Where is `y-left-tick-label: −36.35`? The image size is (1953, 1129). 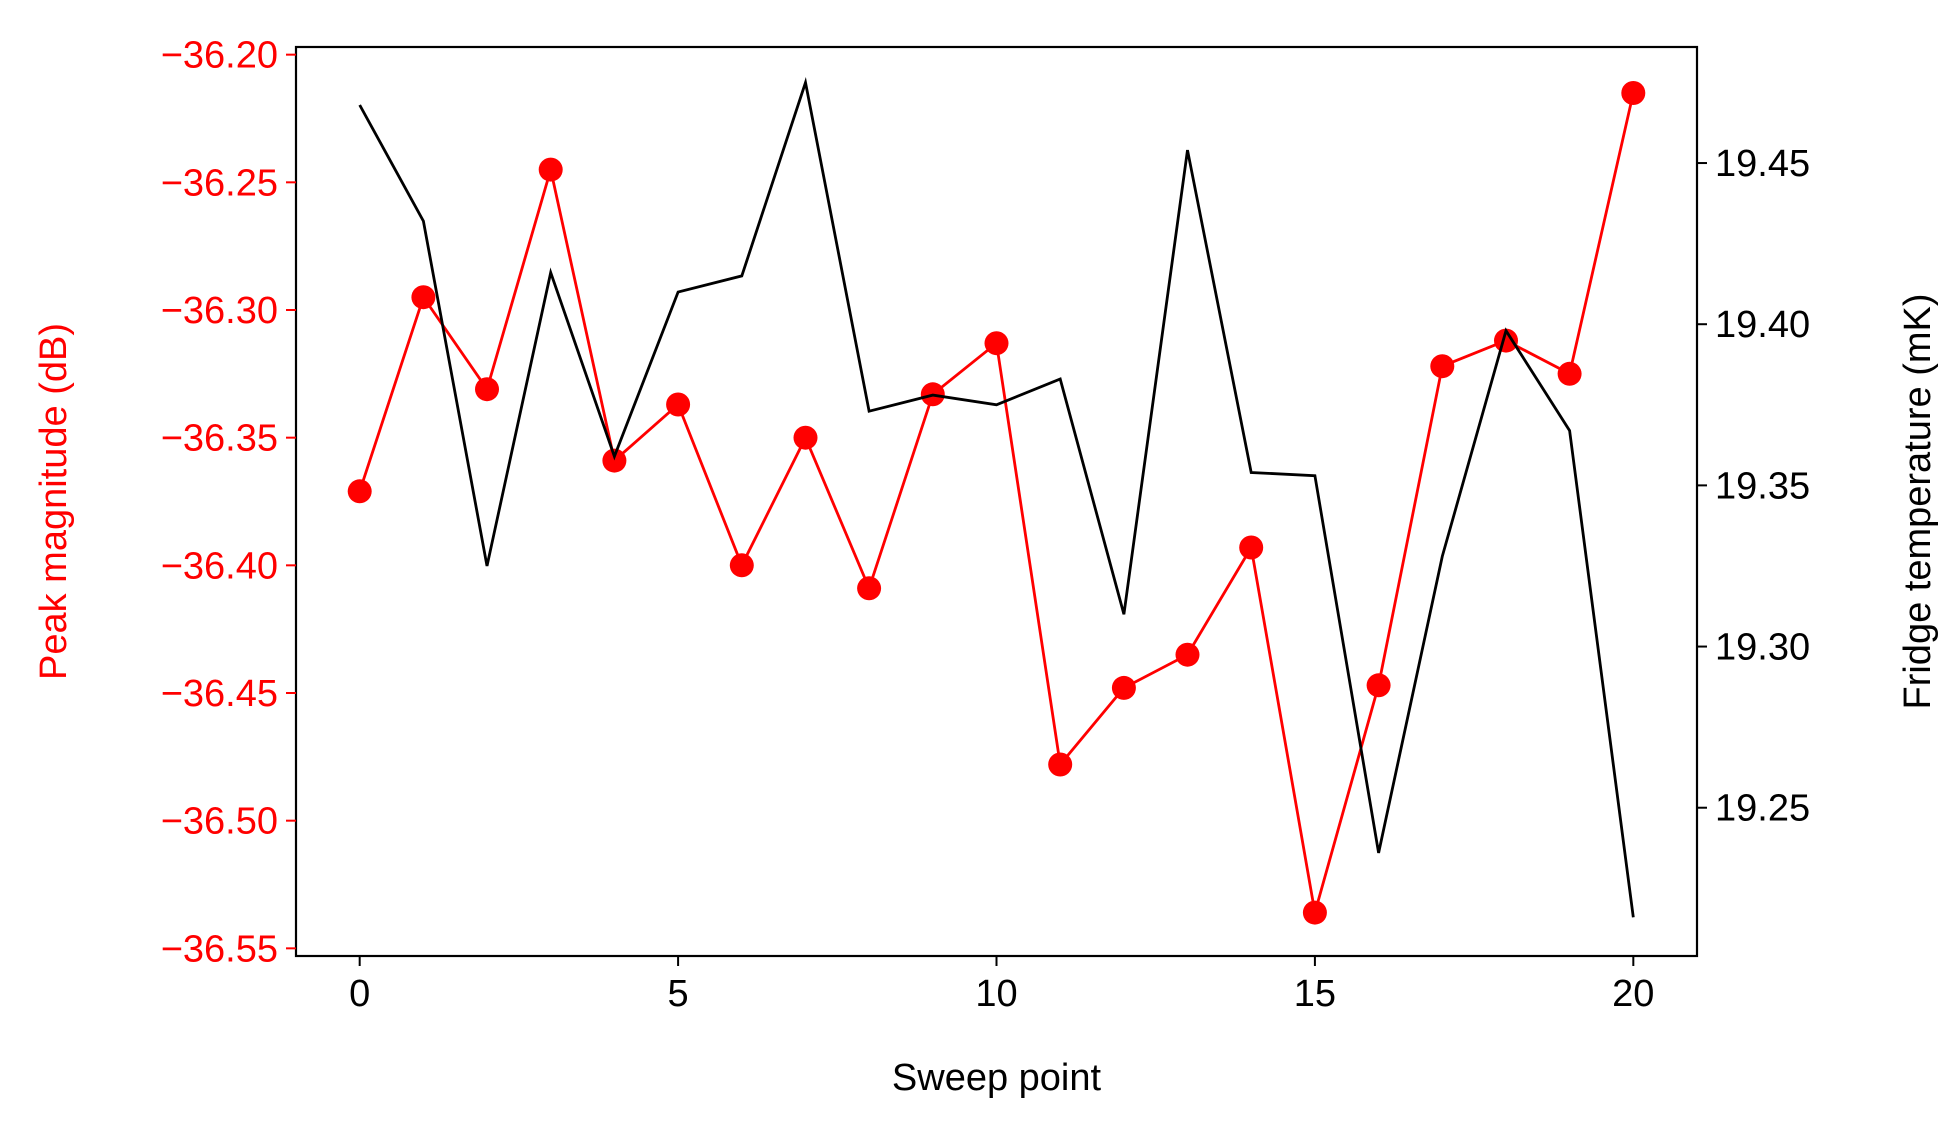 y-left-tick-label: −36.35 is located at coordinates (219, 439).